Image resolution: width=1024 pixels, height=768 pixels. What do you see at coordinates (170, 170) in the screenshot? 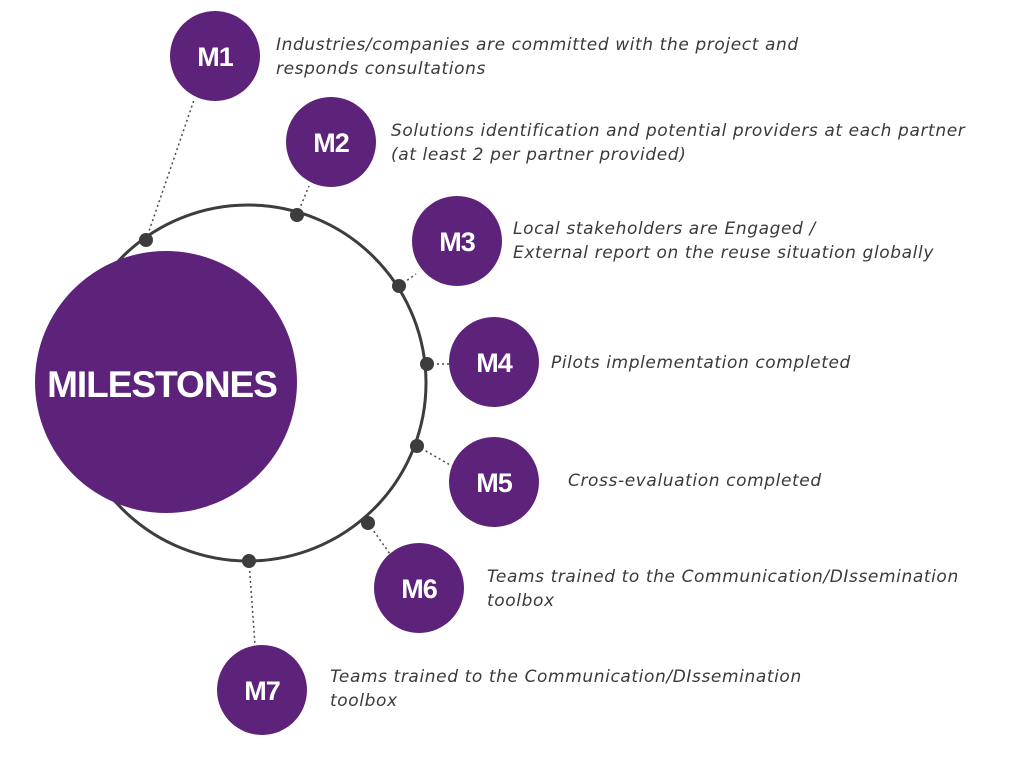
I see `m1-connector` at bounding box center [170, 170].